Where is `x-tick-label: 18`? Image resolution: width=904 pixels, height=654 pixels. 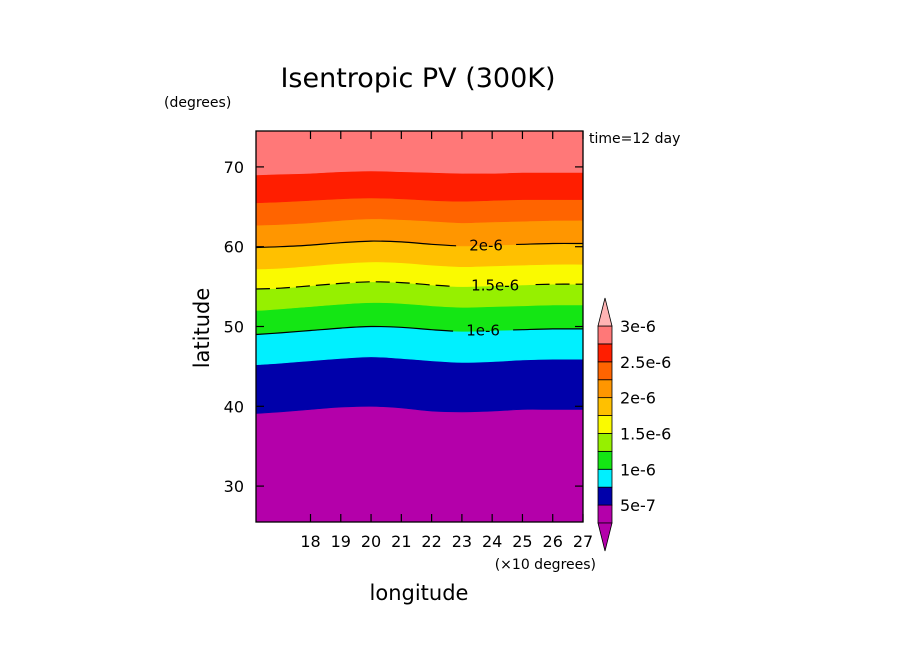
x-tick-label: 18 is located at coordinates (310, 541).